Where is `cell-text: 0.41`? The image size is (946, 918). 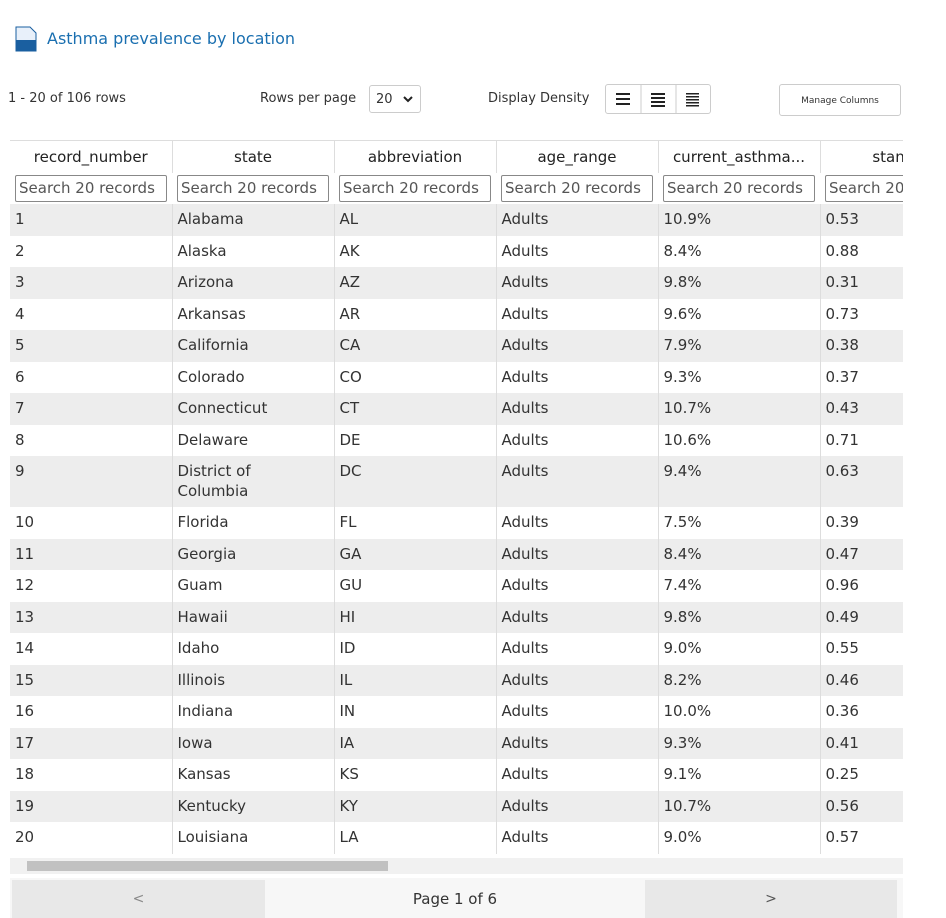
cell-text: 0.41 is located at coordinates (842, 742).